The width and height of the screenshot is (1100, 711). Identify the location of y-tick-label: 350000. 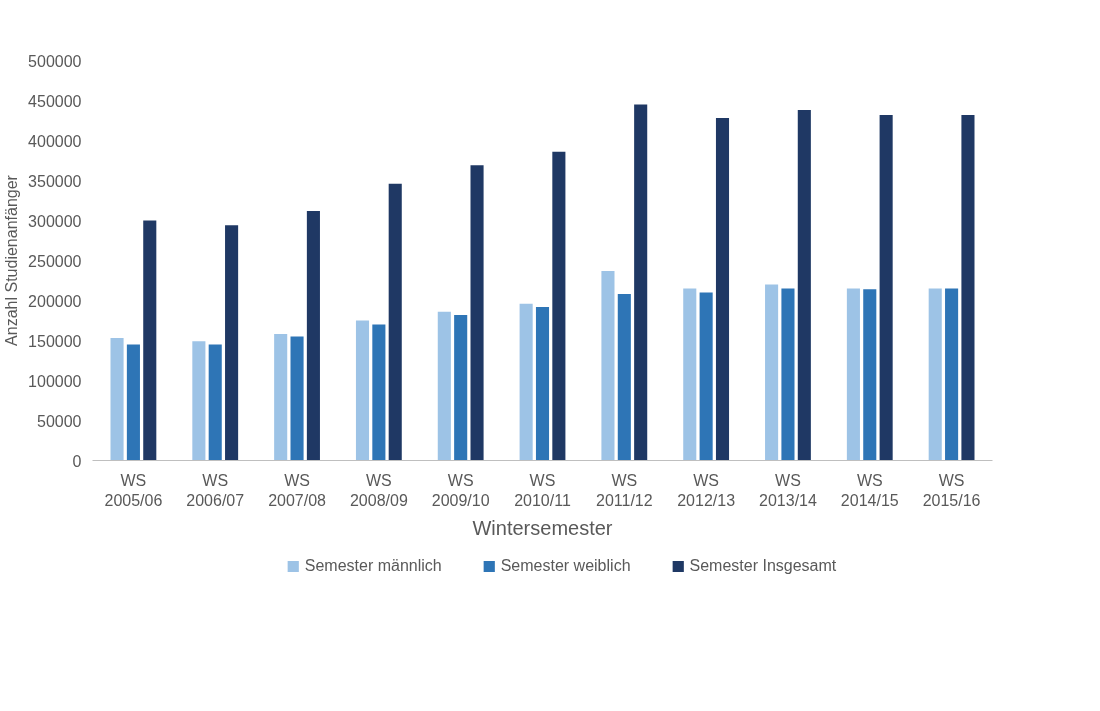
(55, 181).